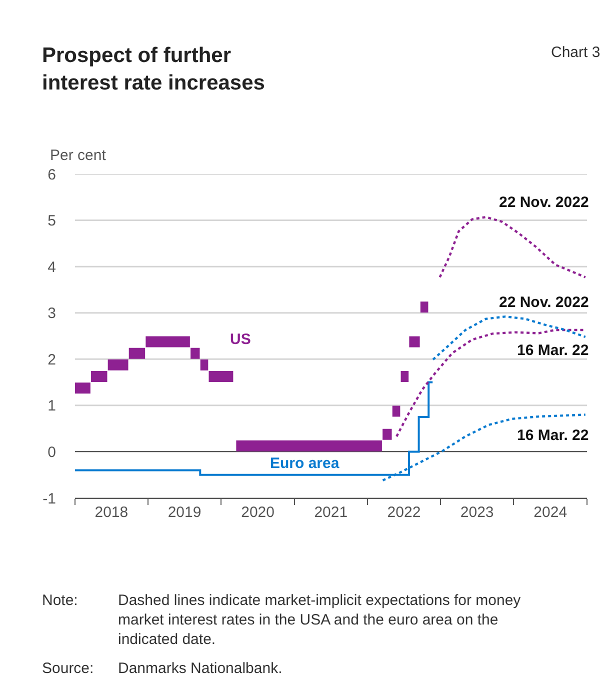 This screenshot has height=700, width=614. What do you see at coordinates (153, 69) in the screenshot?
I see `chart-title: Prospect of further interest rate increases` at bounding box center [153, 69].